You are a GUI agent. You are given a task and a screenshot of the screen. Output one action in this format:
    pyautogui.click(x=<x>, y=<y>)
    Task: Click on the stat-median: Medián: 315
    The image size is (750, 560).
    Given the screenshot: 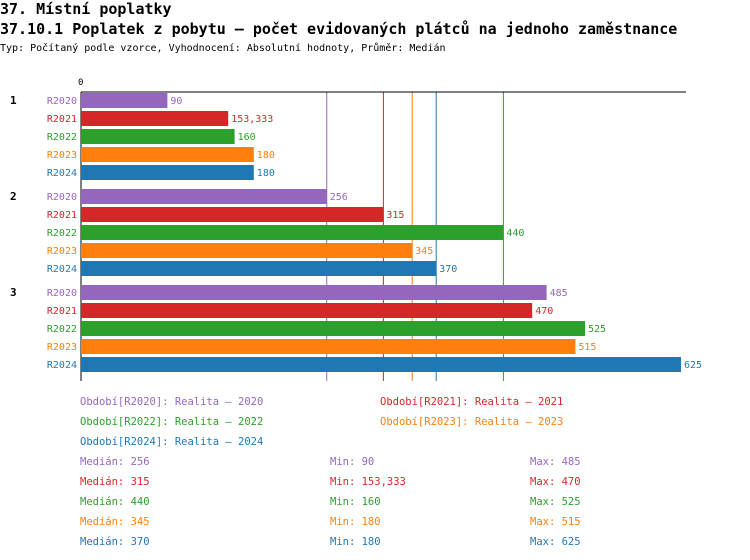 What is the action you would take?
    pyautogui.click(x=115, y=482)
    